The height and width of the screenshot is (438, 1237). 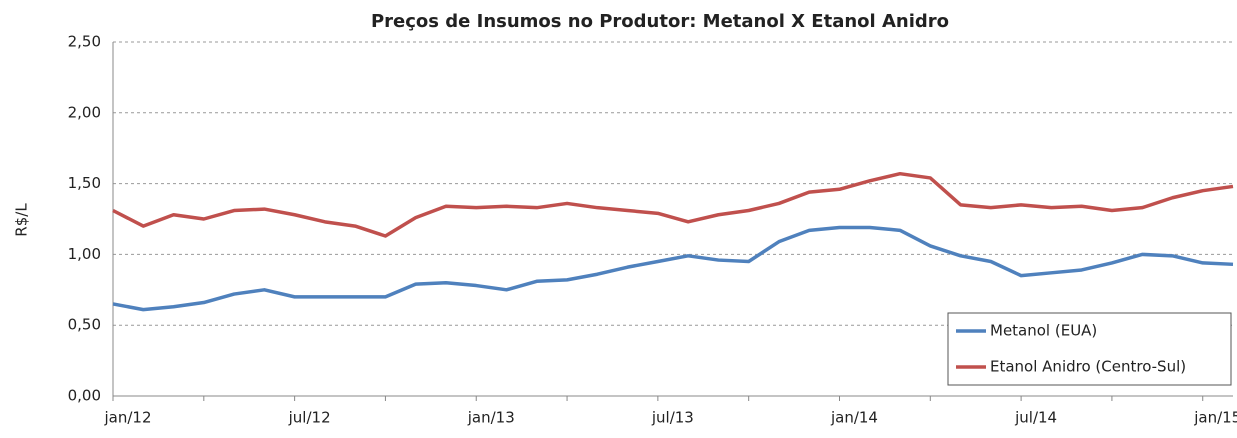 What do you see at coordinates (1089, 349) in the screenshot?
I see `legend-box` at bounding box center [1089, 349].